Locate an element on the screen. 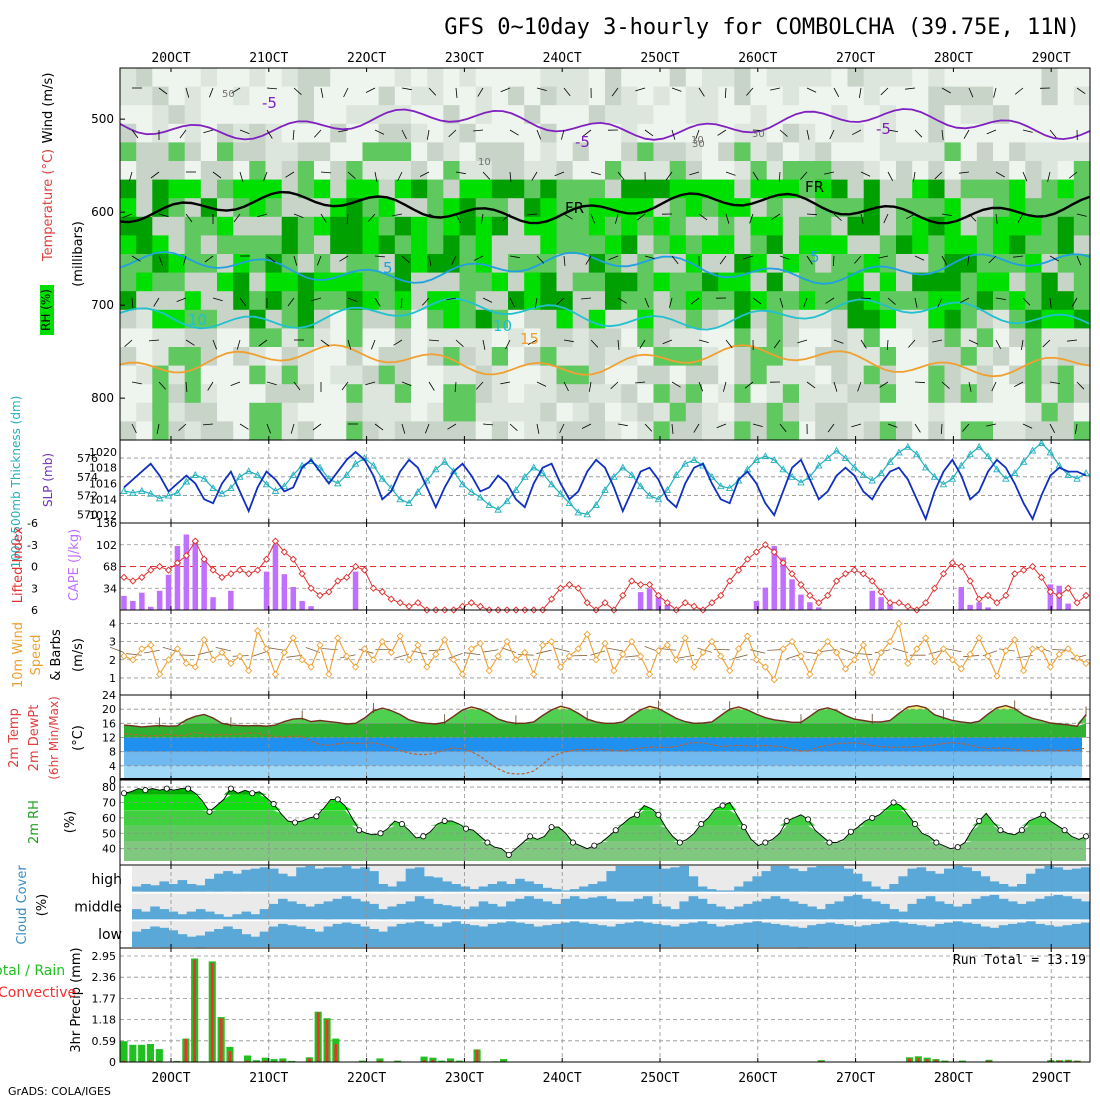 The height and width of the screenshot is (1100, 1100). thickness-point is located at coordinates (569, 503).